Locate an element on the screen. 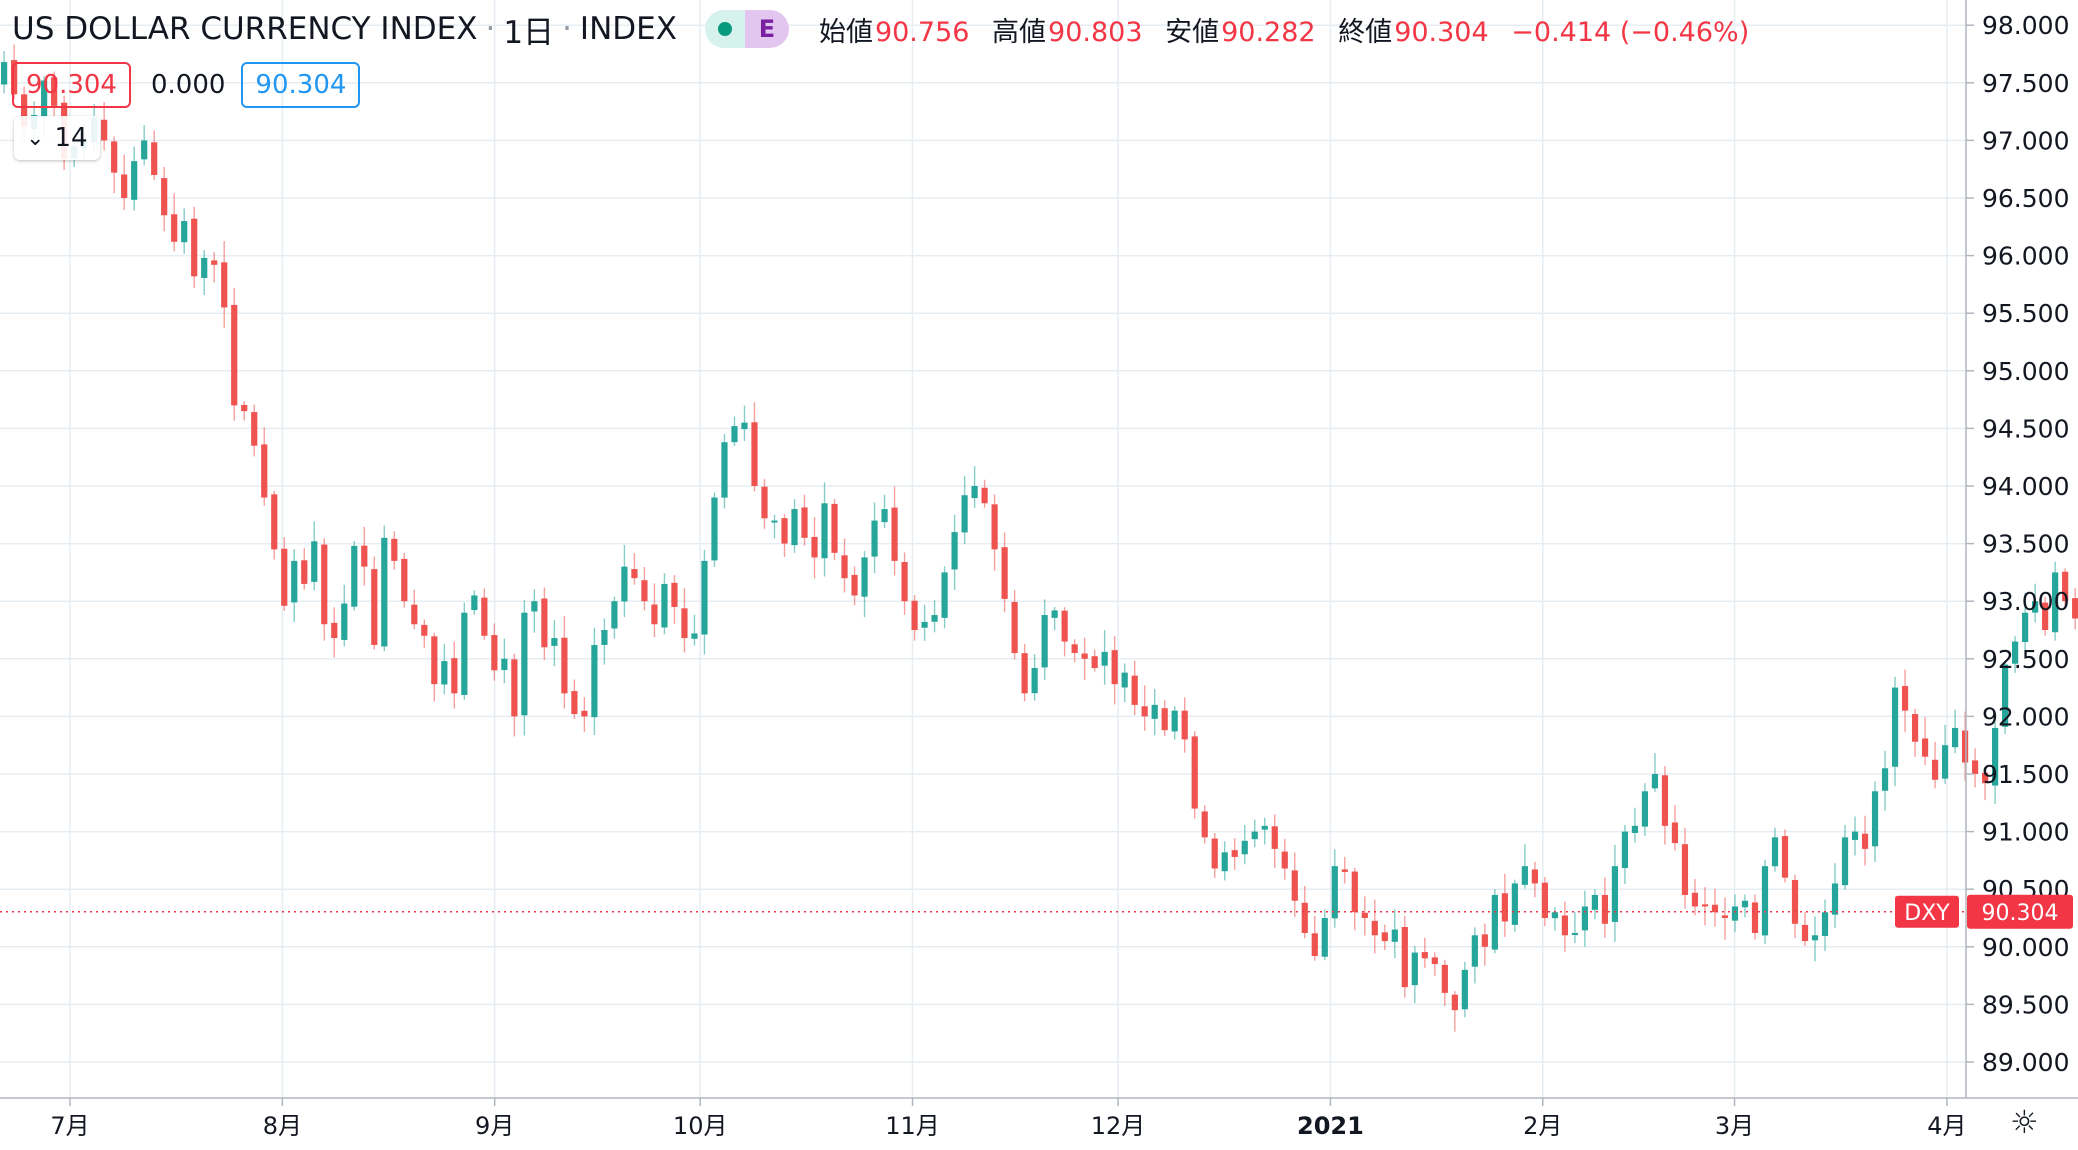  spread-value: 0.000 is located at coordinates (188, 85).